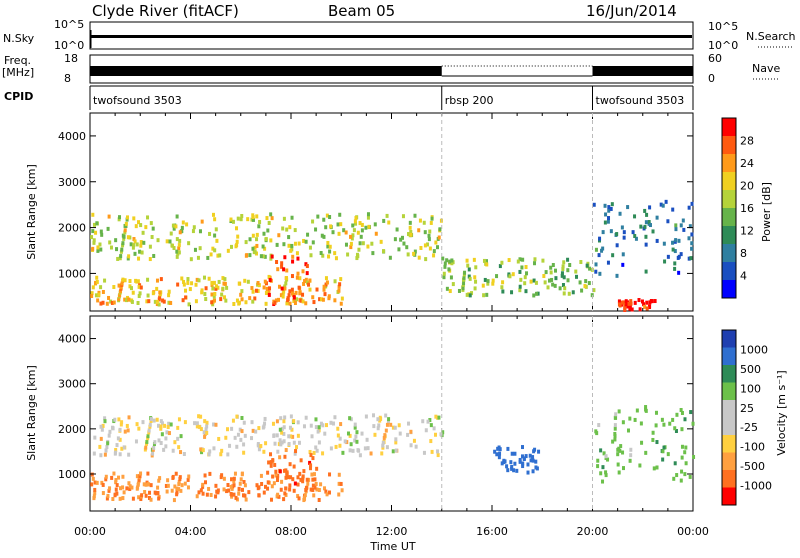 Image resolution: width=800 pixels, height=558 pixels. Describe the element at coordinates (72, 228) in the screenshot. I see `y-tick-label: 2000` at that location.